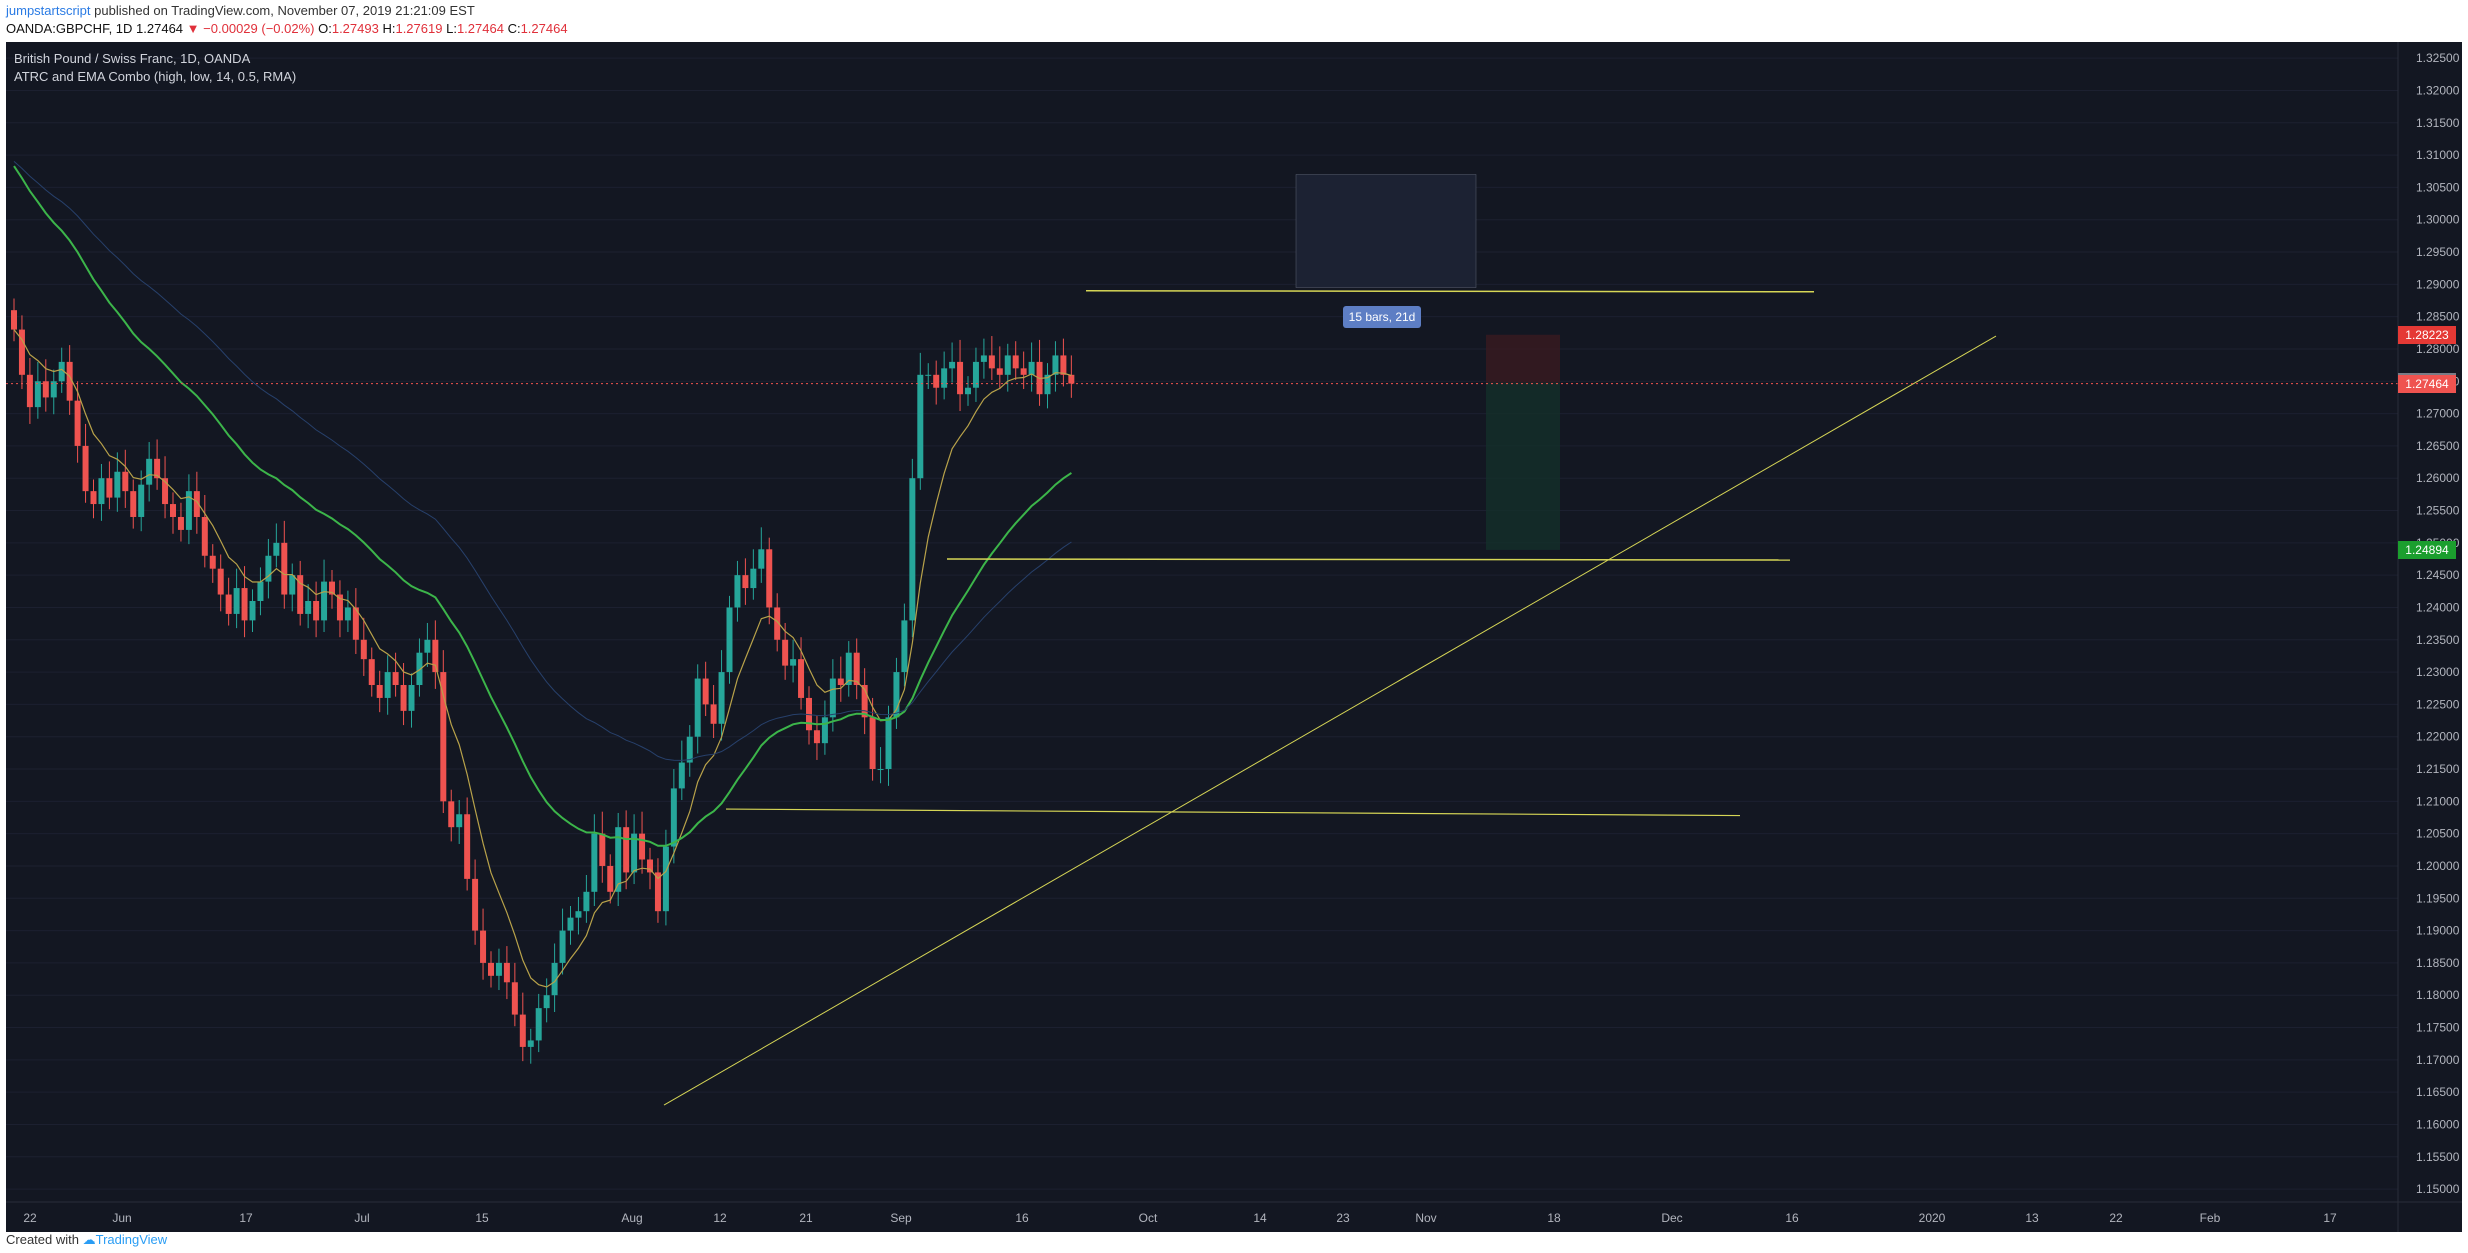 This screenshot has height=1253, width=2468. I want to click on resistance-line, so click(1450, 291).